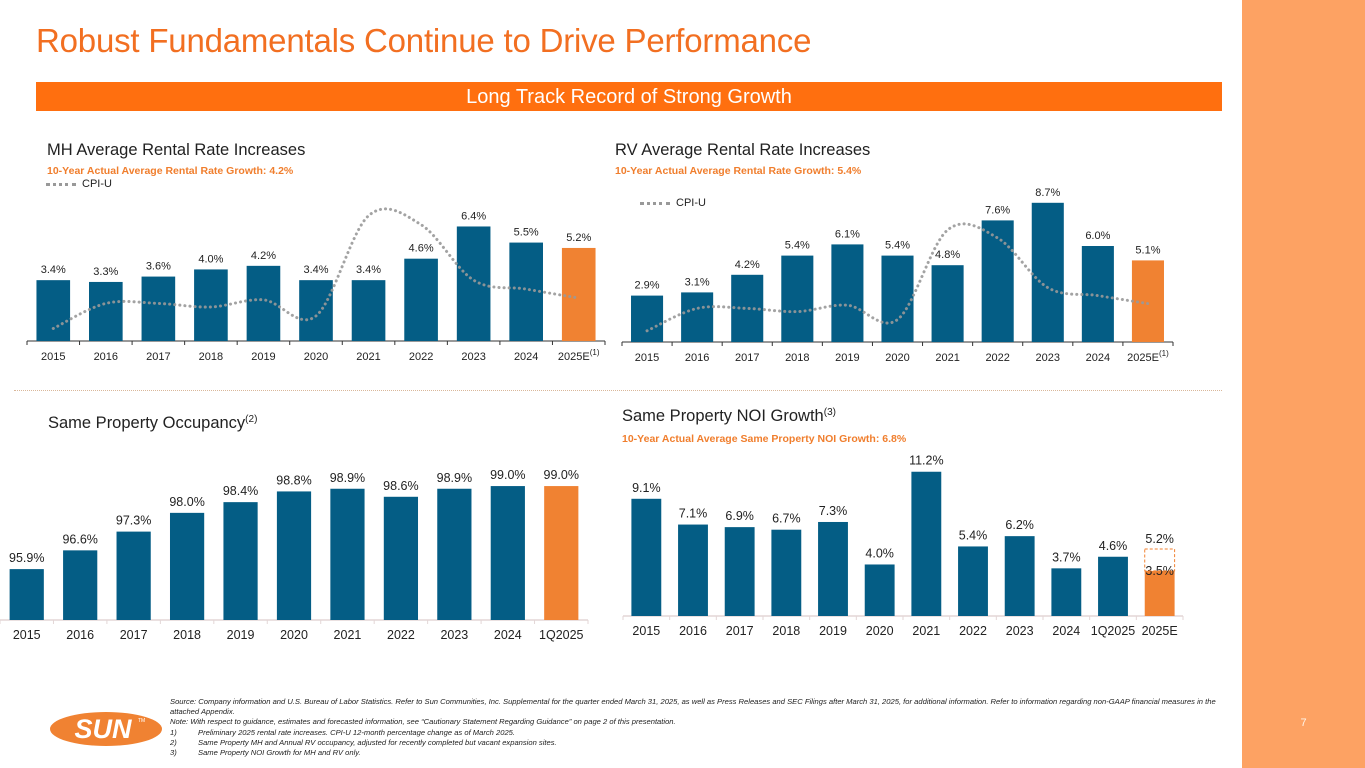 The height and width of the screenshot is (768, 1365). I want to click on footnote-num: 3), so click(173, 753).